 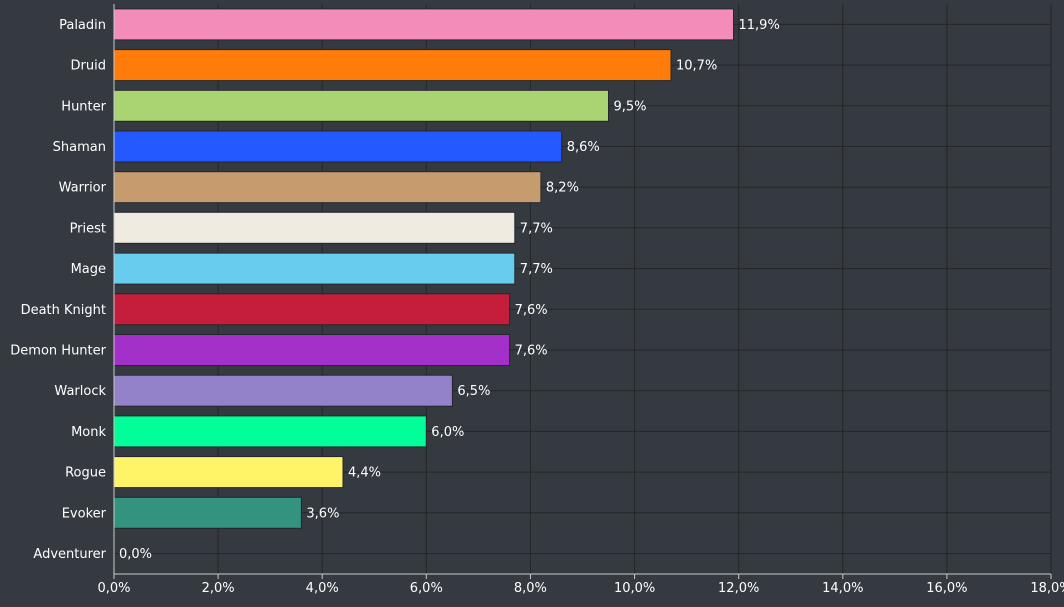 I want to click on value-label: 8,6%, so click(x=583, y=147).